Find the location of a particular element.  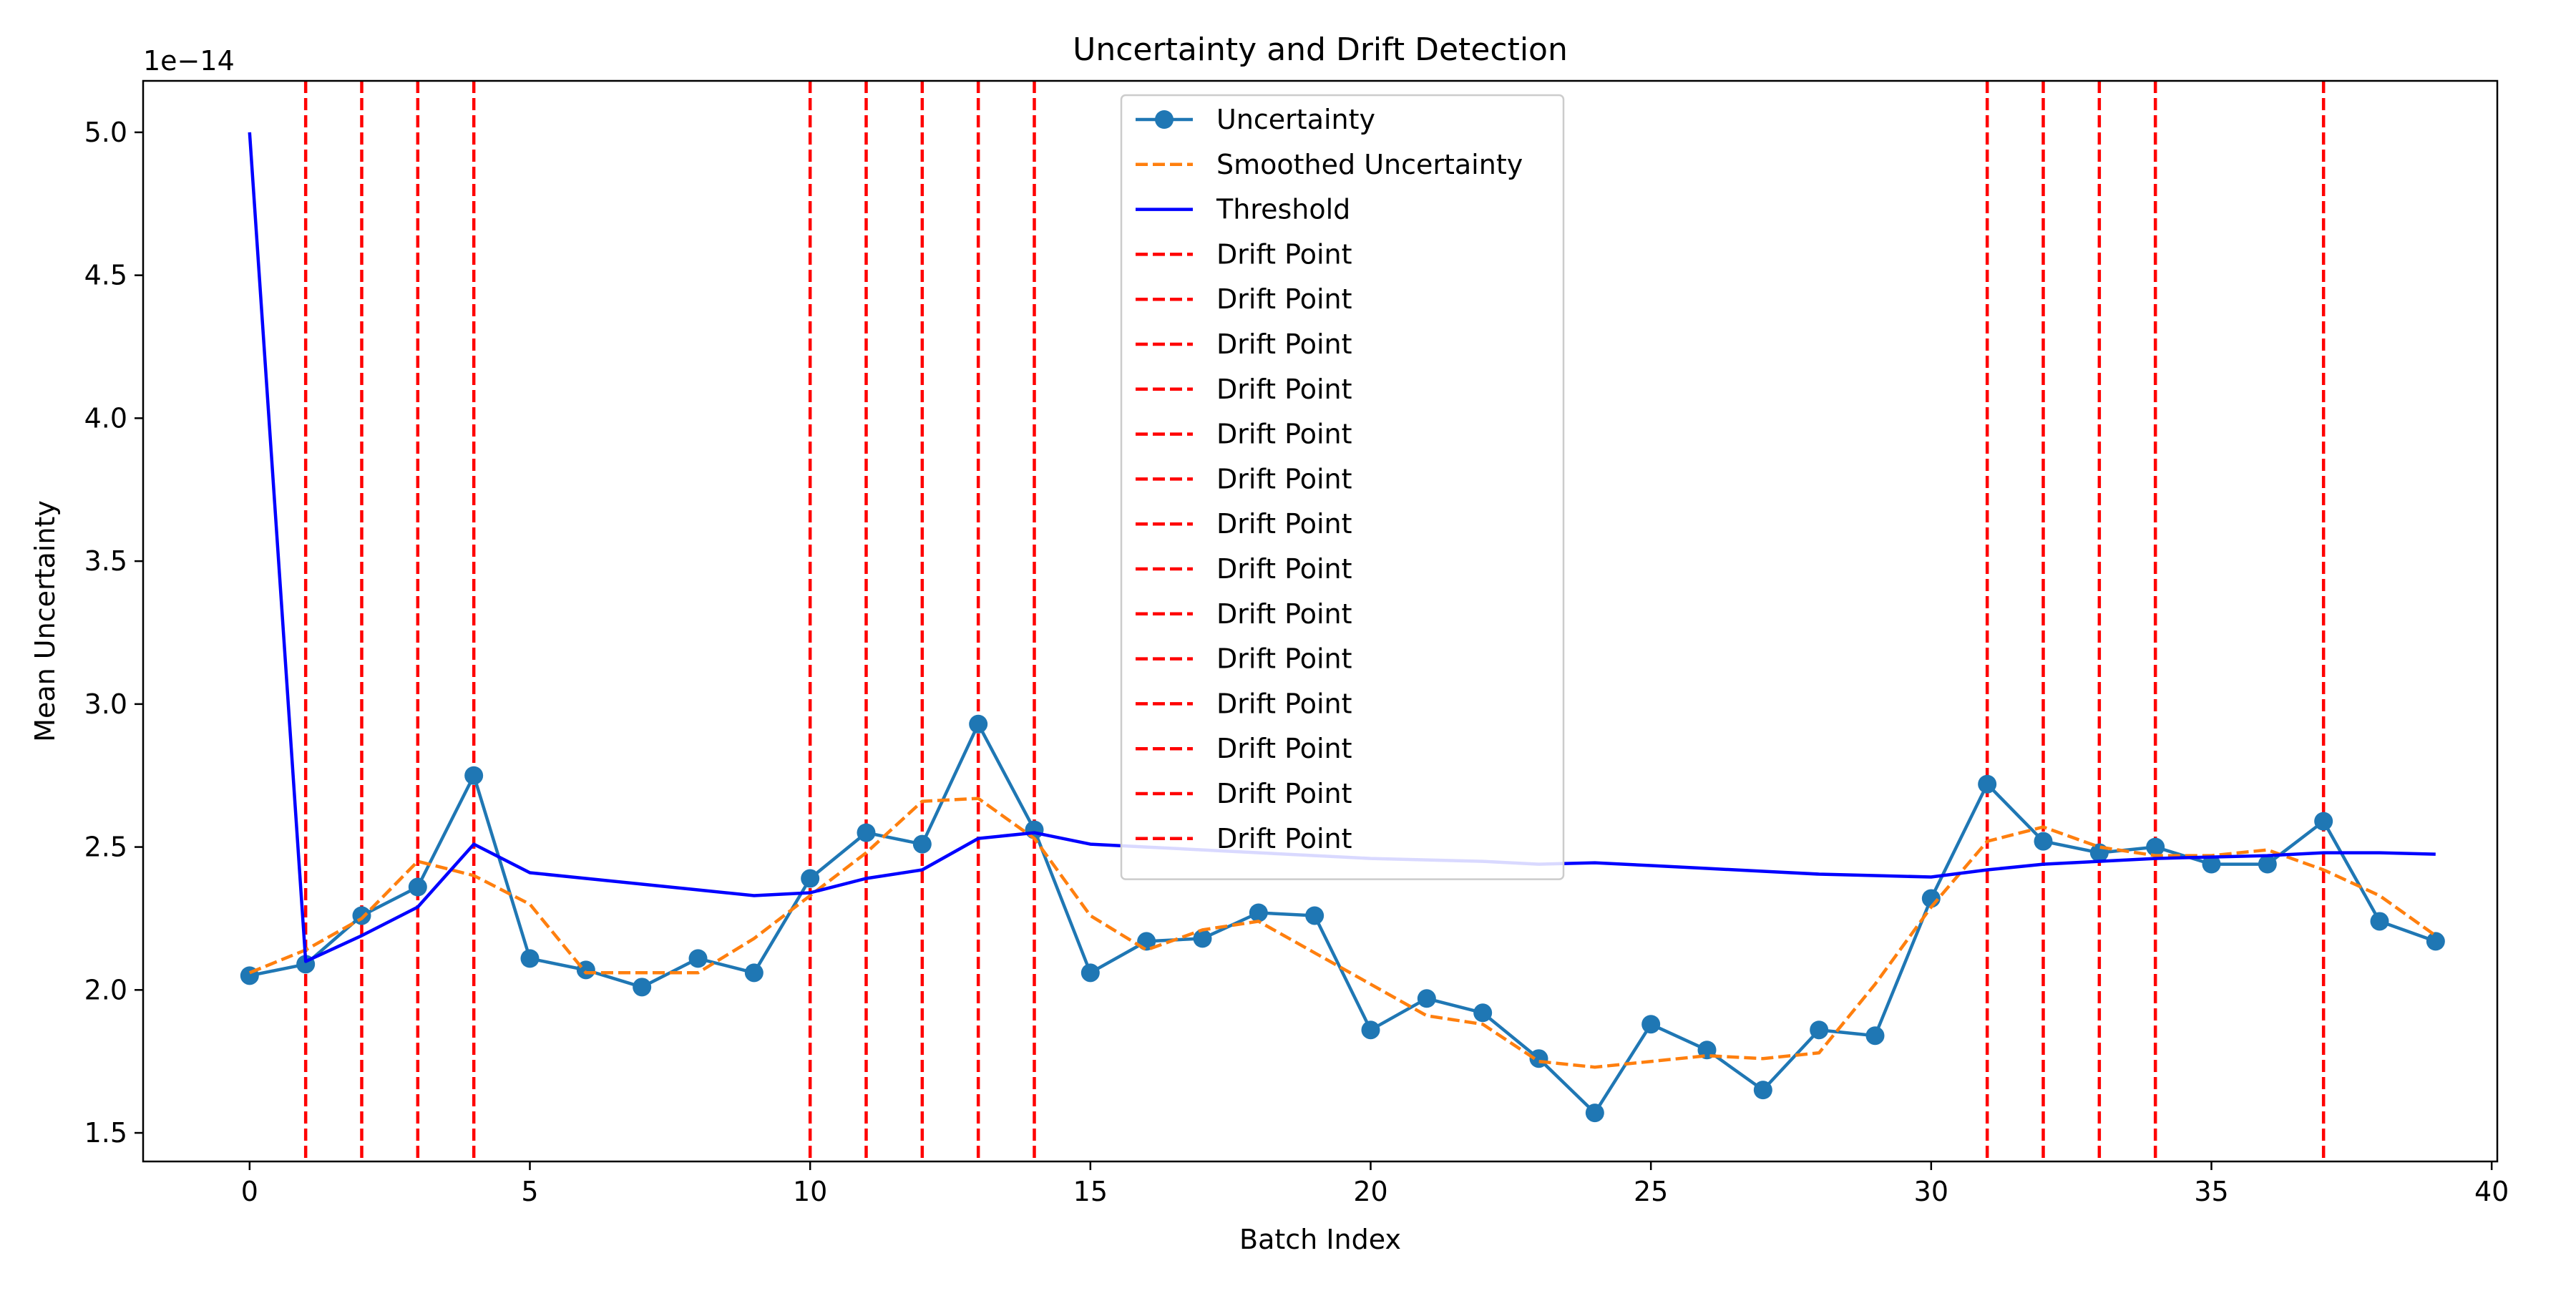

y-axis-offset-label: 1e−14 is located at coordinates (189, 61).